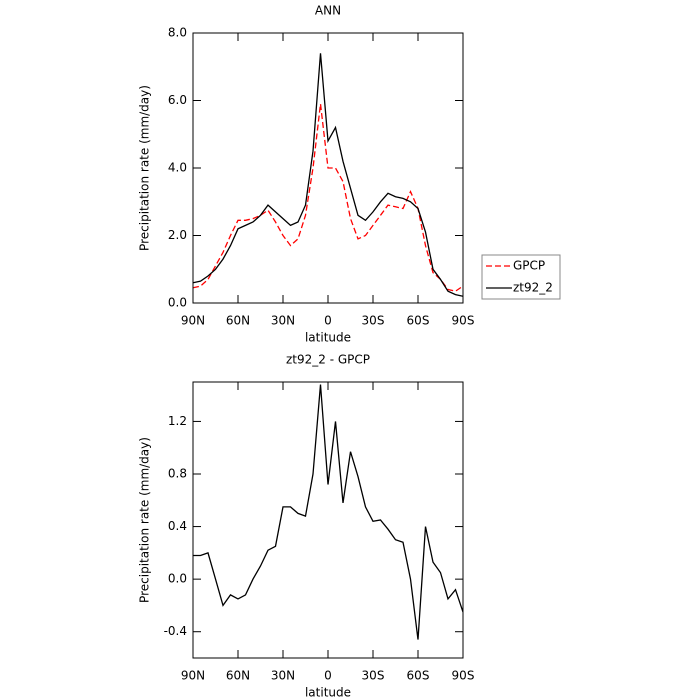  What do you see at coordinates (521, 277) in the screenshot?
I see `legend-box` at bounding box center [521, 277].